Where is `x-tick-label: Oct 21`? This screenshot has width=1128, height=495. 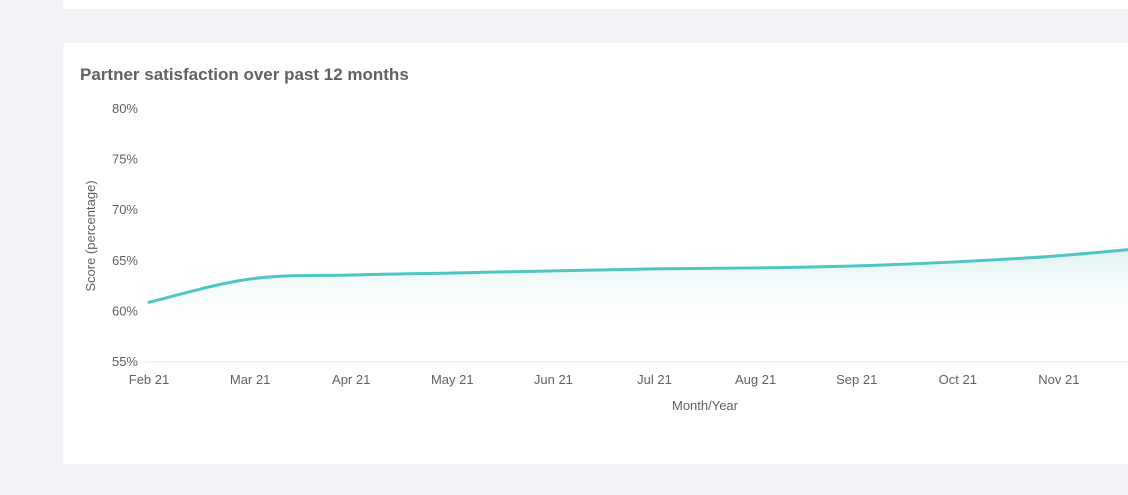 x-tick-label: Oct 21 is located at coordinates (958, 379).